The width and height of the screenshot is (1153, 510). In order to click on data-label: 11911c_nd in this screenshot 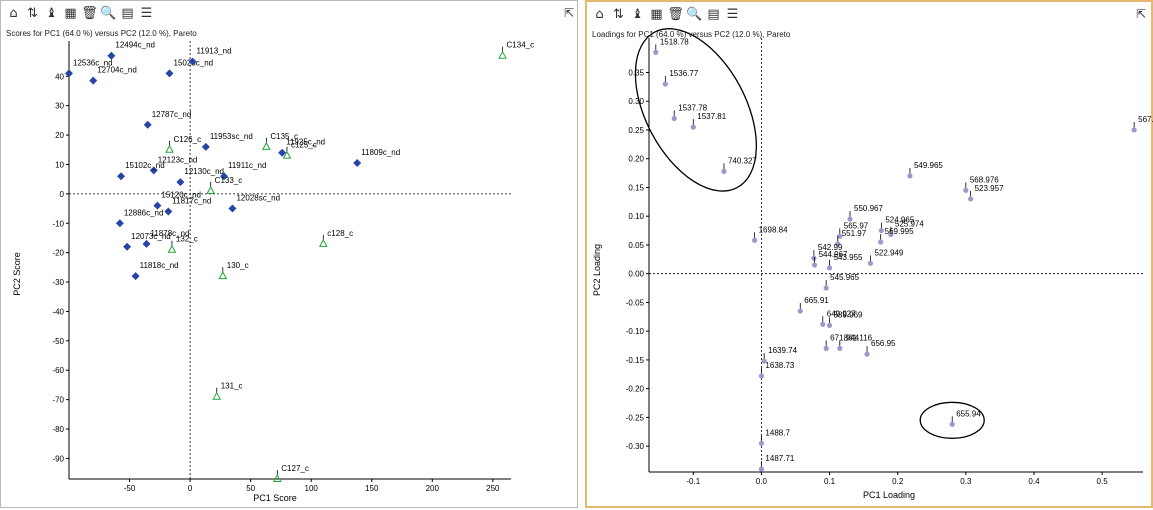, I will do `click(247, 165)`.